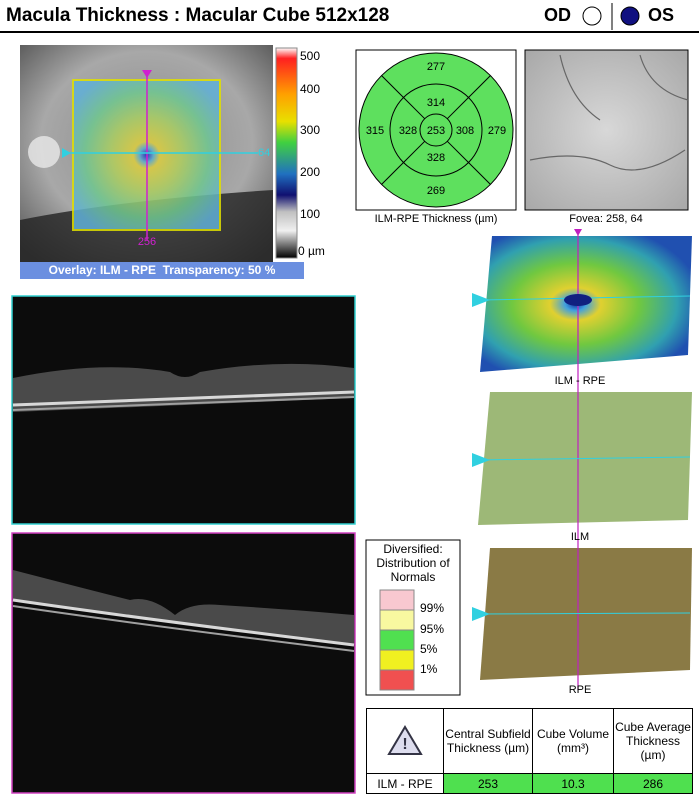 Image resolution: width=699 pixels, height=803 pixels. Describe the element at coordinates (264, 153) in the screenshot. I see `marker-y-label: 64` at that location.